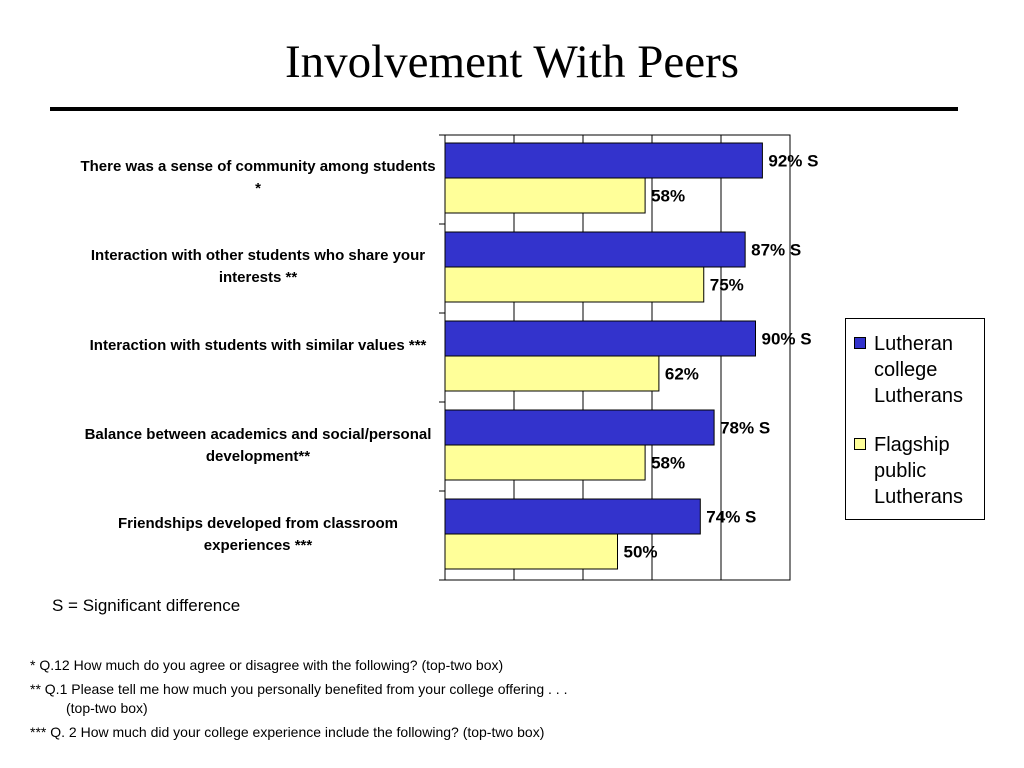 This screenshot has width=1024, height=768. Describe the element at coordinates (776, 250) in the screenshot. I see `data-label-series1: 87% S` at that location.